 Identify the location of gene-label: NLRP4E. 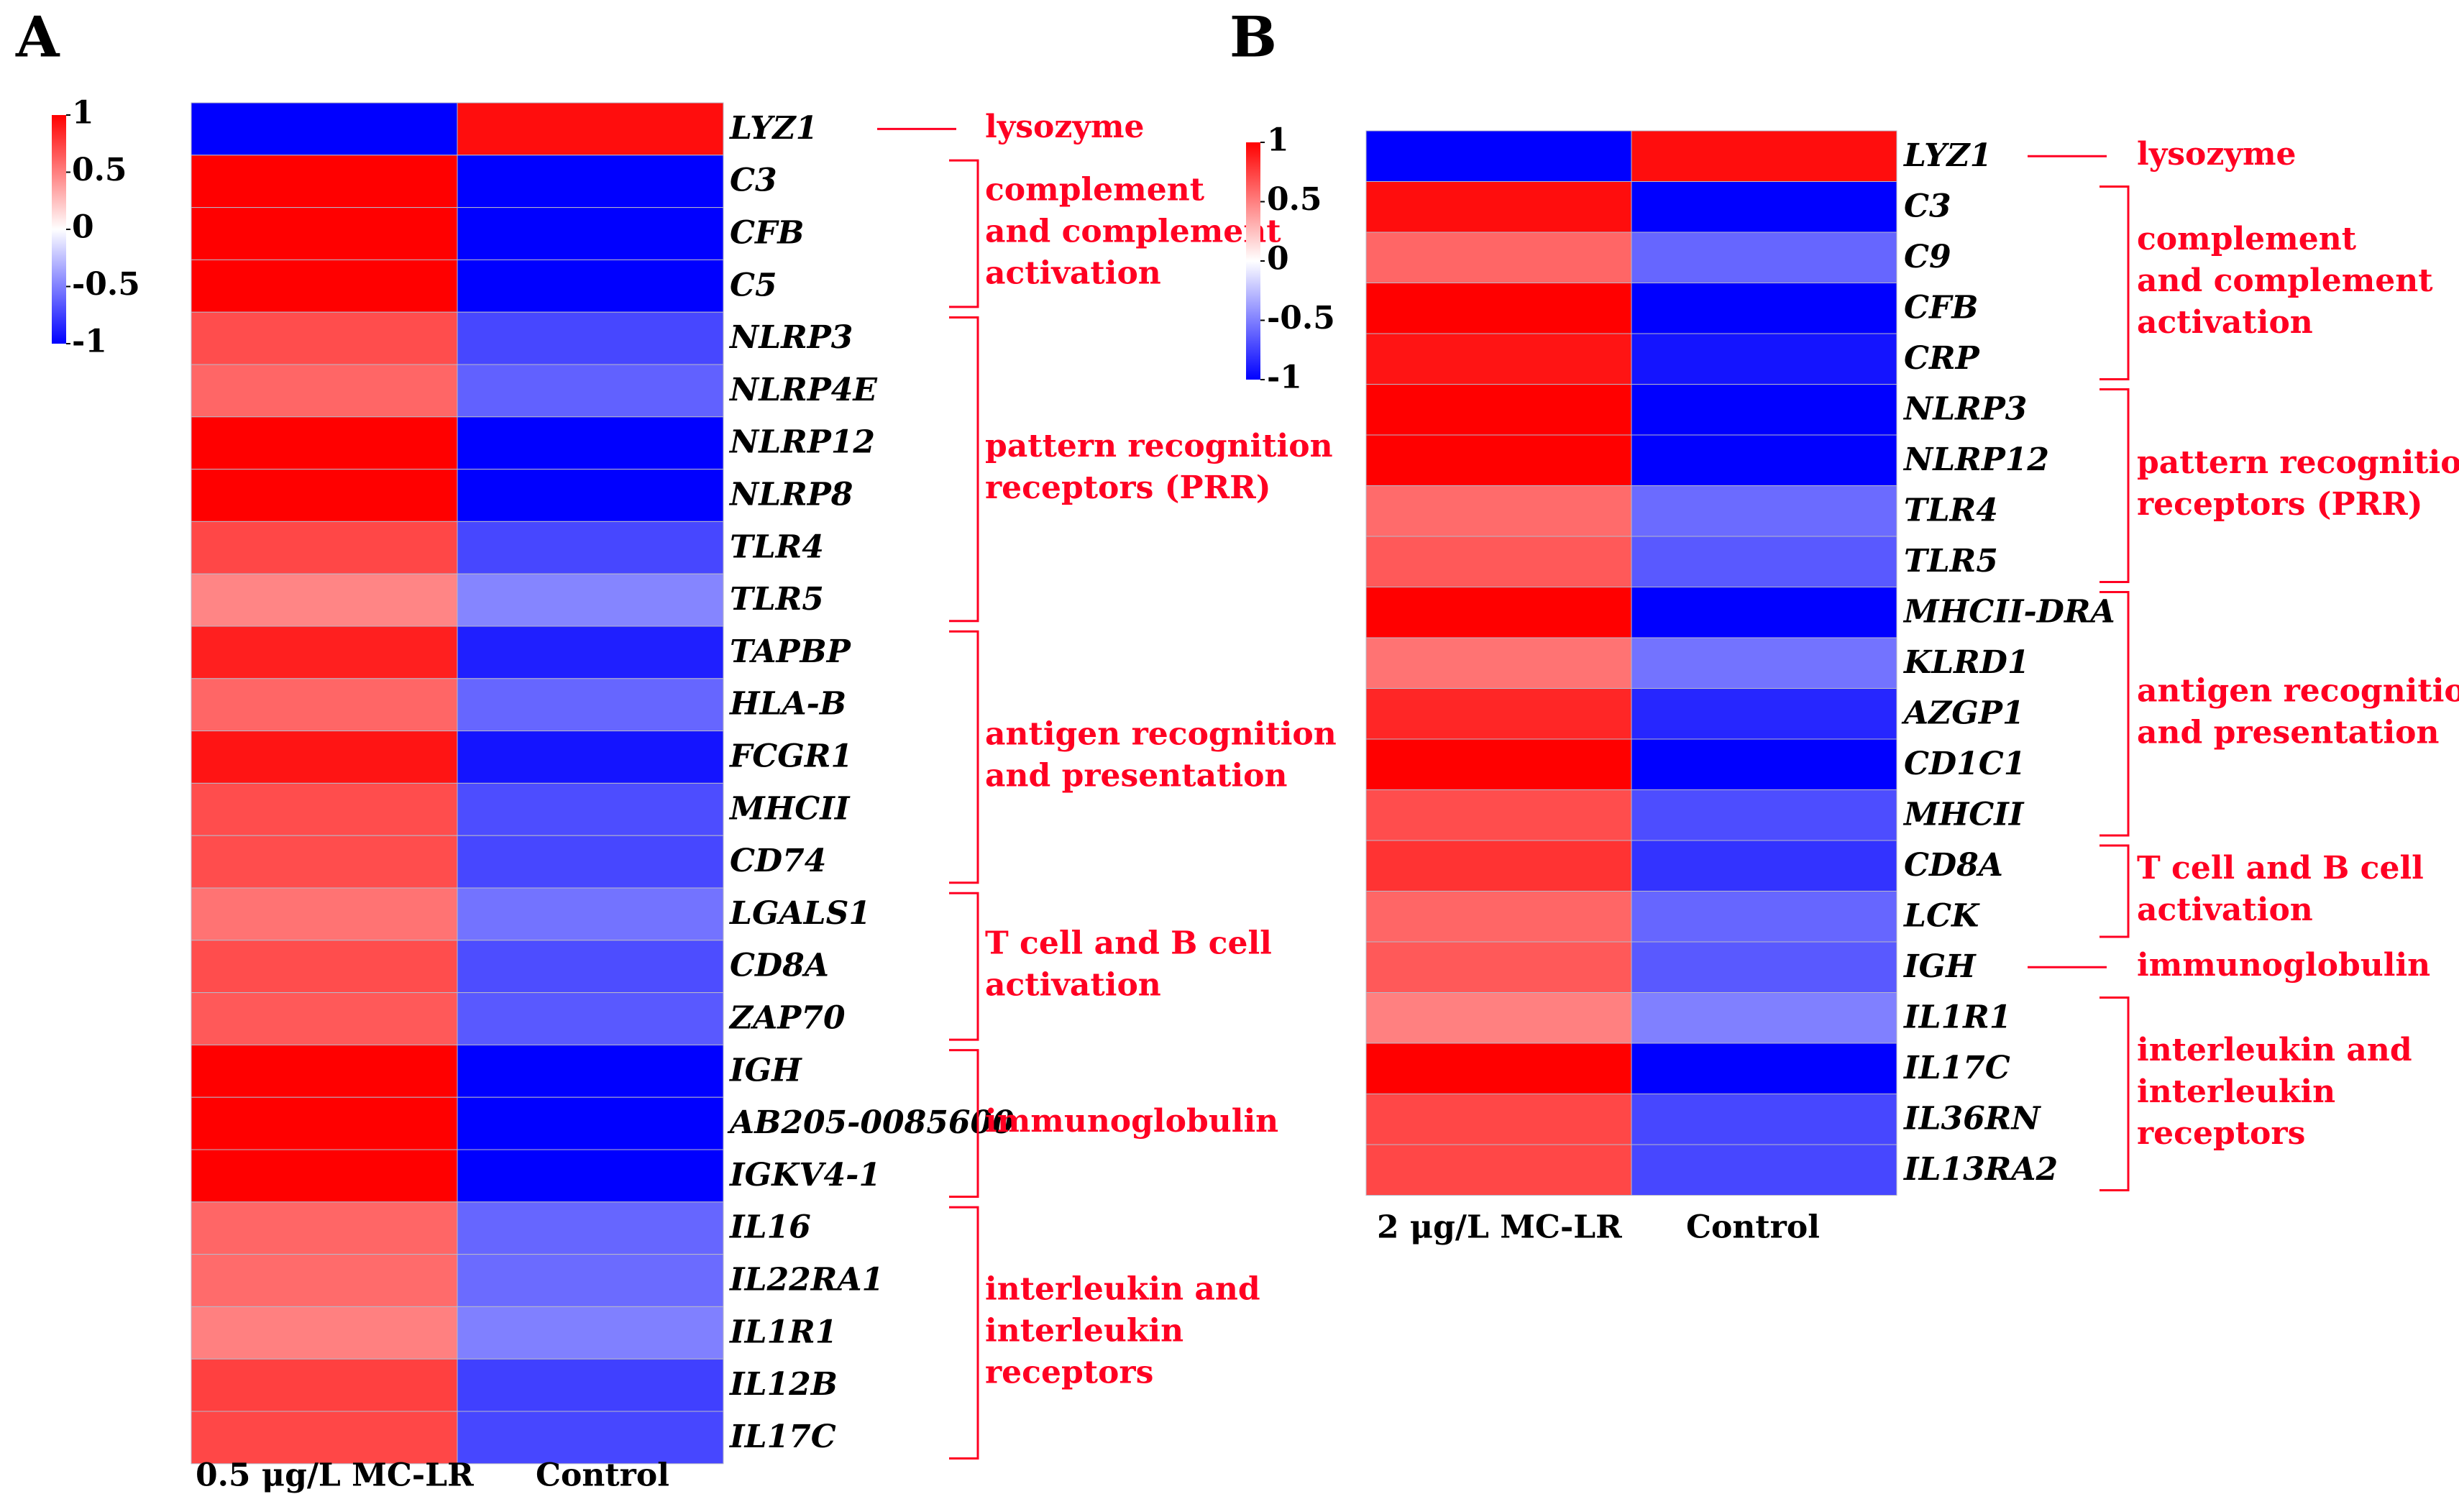
(803, 390).